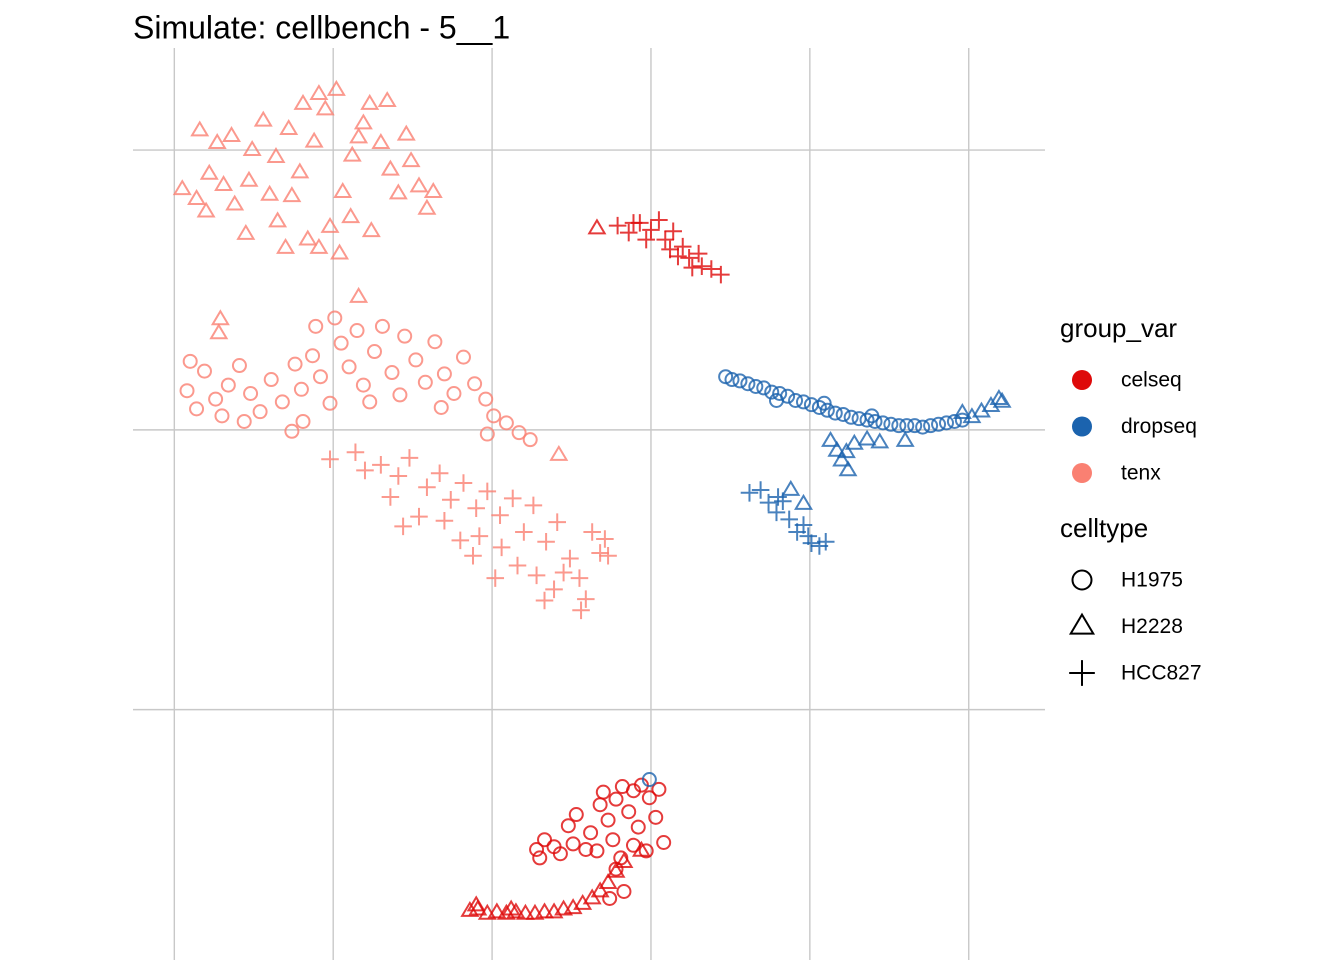 The image size is (1344, 960). Describe the element at coordinates (321, 27) in the screenshot. I see `chart-title: Simulate: cellbench - 5__1` at that location.